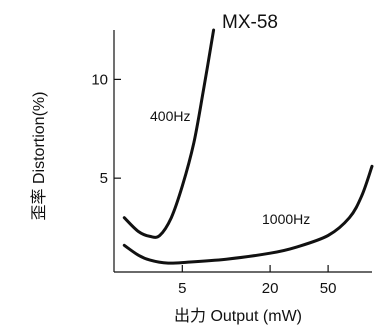 The height and width of the screenshot is (329, 384). I want to click on x-tick-label: 5, so click(182, 288).